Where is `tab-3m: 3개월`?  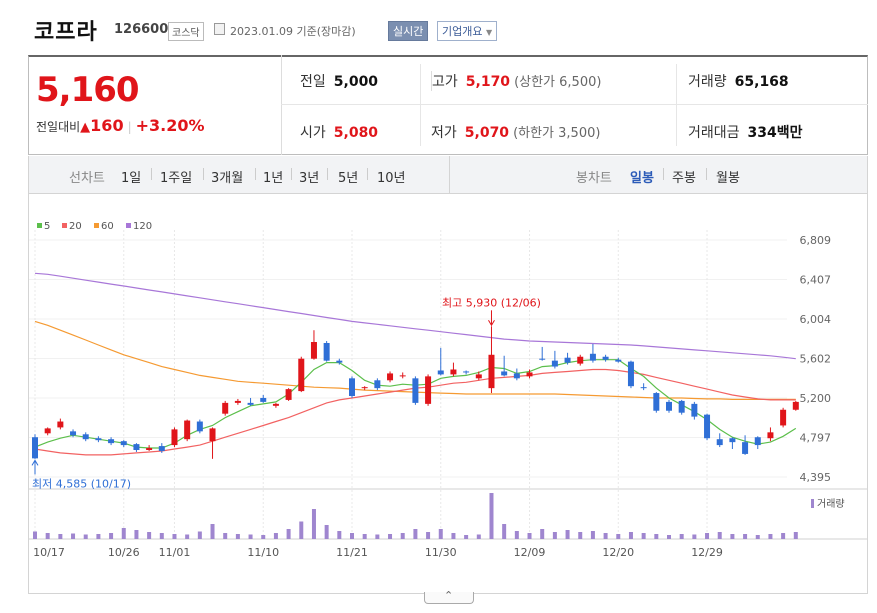
tab-3m: 3개월 is located at coordinates (227, 178).